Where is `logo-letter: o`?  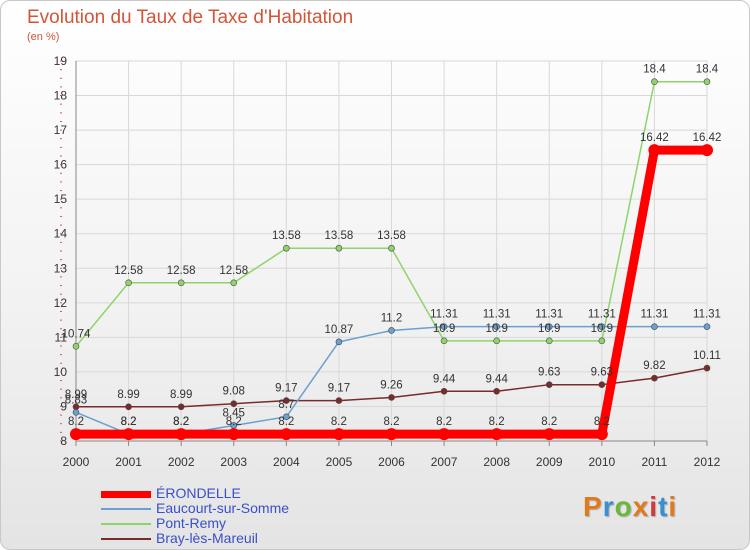
logo-letter: o is located at coordinates (623, 506).